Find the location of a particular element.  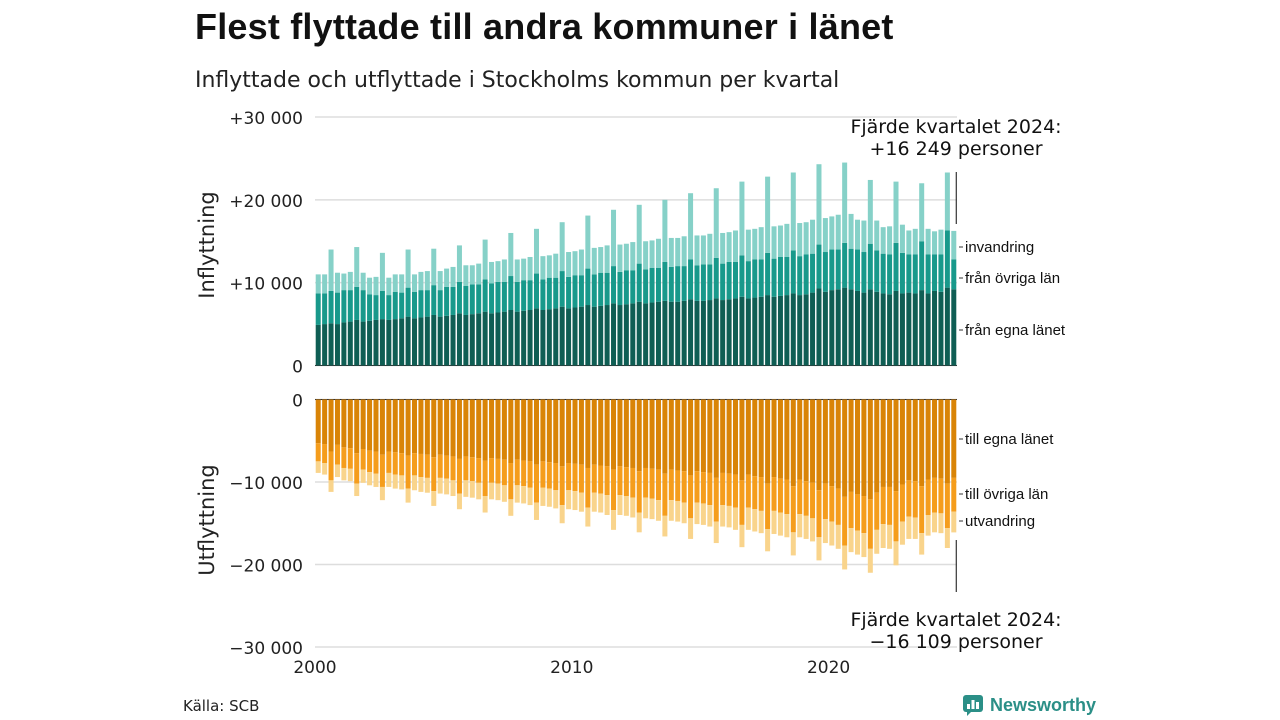

y-tick-label: +10 000 is located at coordinates (266, 285).